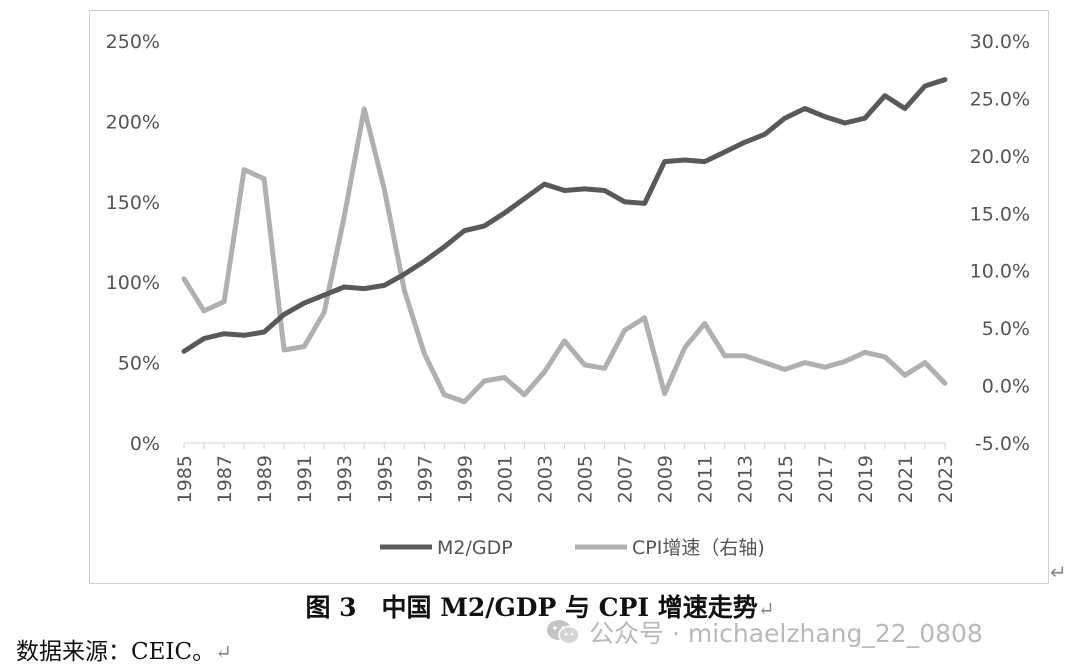 The width and height of the screenshot is (1080, 672). I want to click on right-axis-tick-label: -5.0%, so click(1002, 444).